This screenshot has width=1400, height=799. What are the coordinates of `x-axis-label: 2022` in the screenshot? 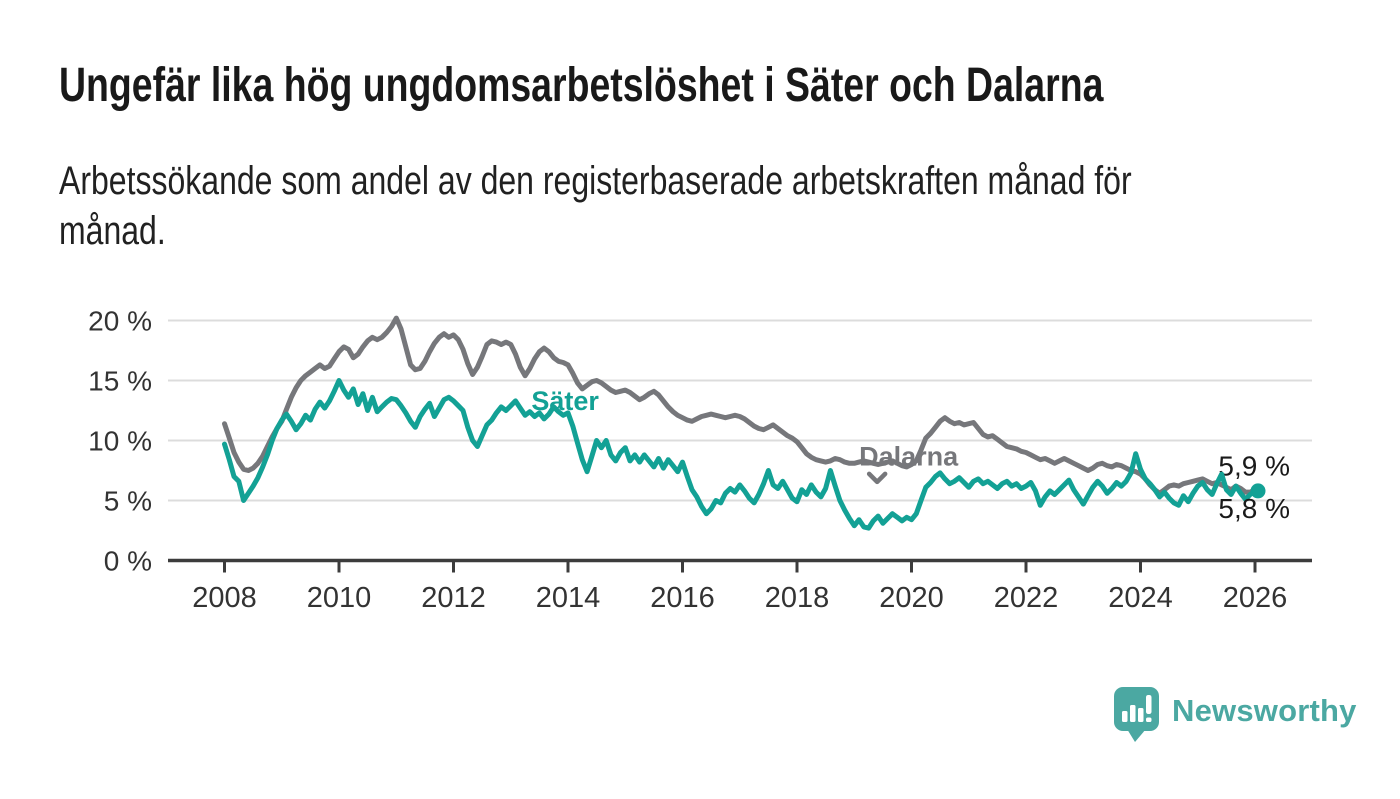 It's located at (1026, 598).